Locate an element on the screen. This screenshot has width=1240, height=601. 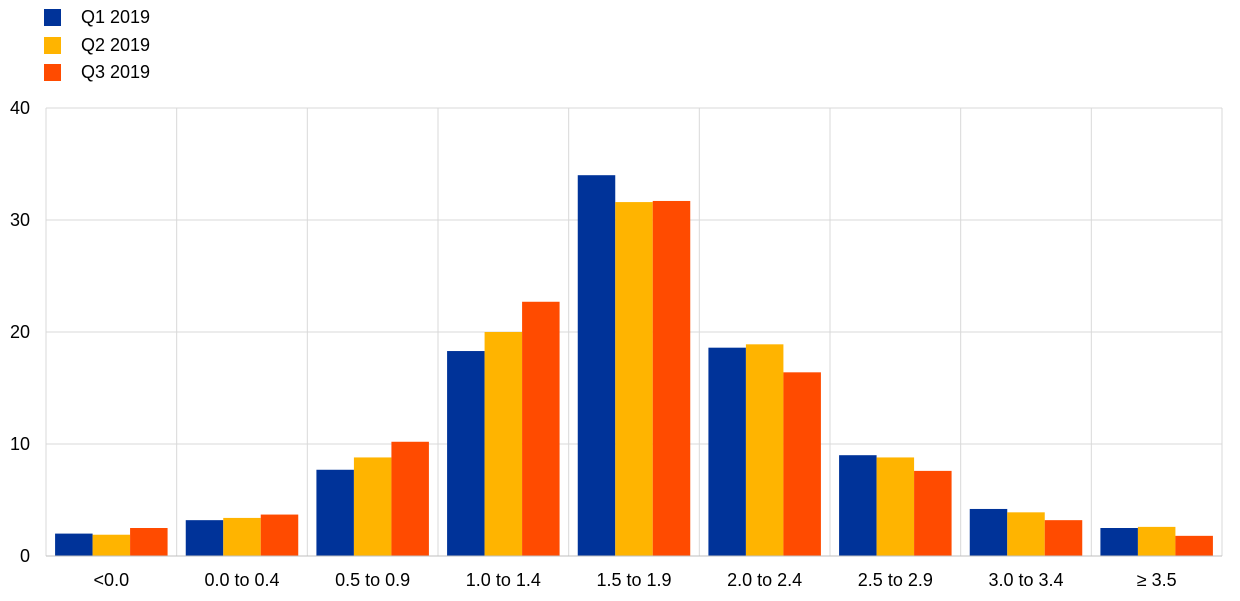
legend-item-q1: Q1 2019 is located at coordinates (97, 18).